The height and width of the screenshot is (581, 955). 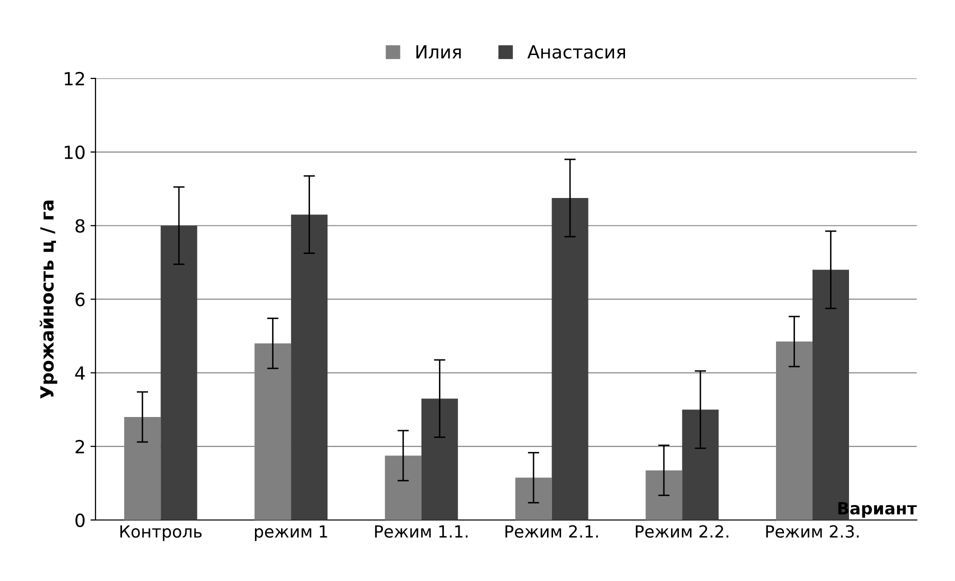 I want to click on x-tick-label: Режим 2.1., so click(x=552, y=531).